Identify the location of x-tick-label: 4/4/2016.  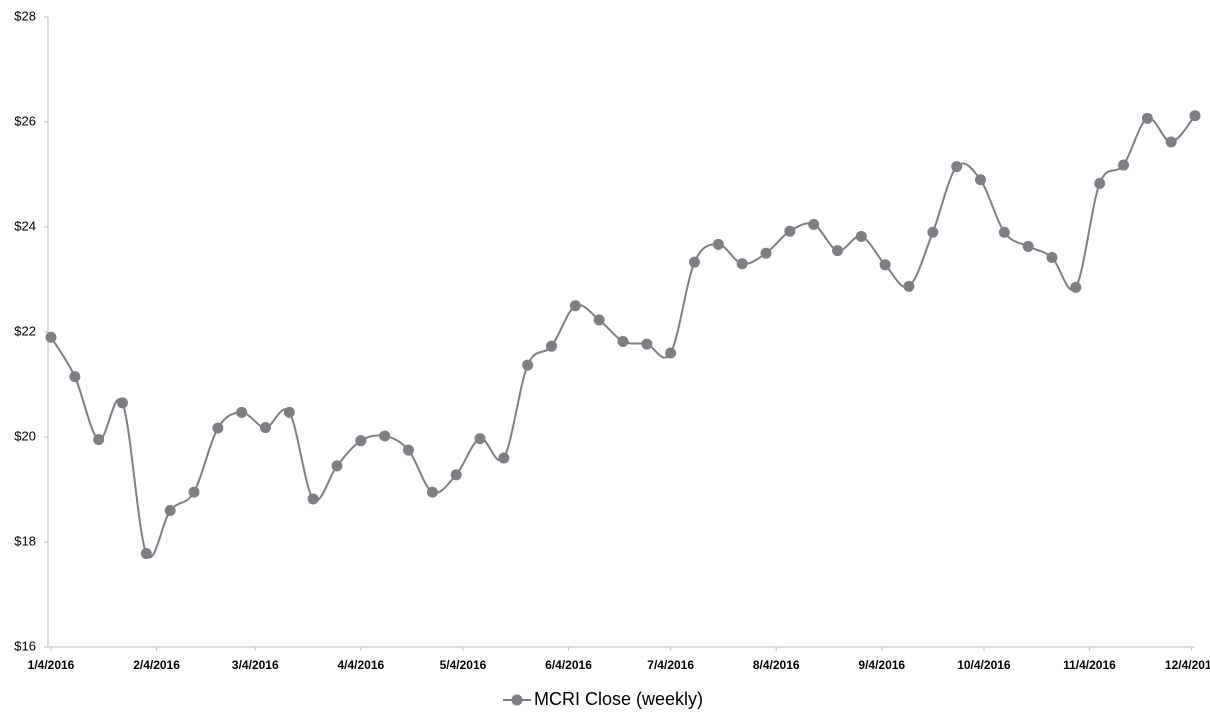
(360, 665).